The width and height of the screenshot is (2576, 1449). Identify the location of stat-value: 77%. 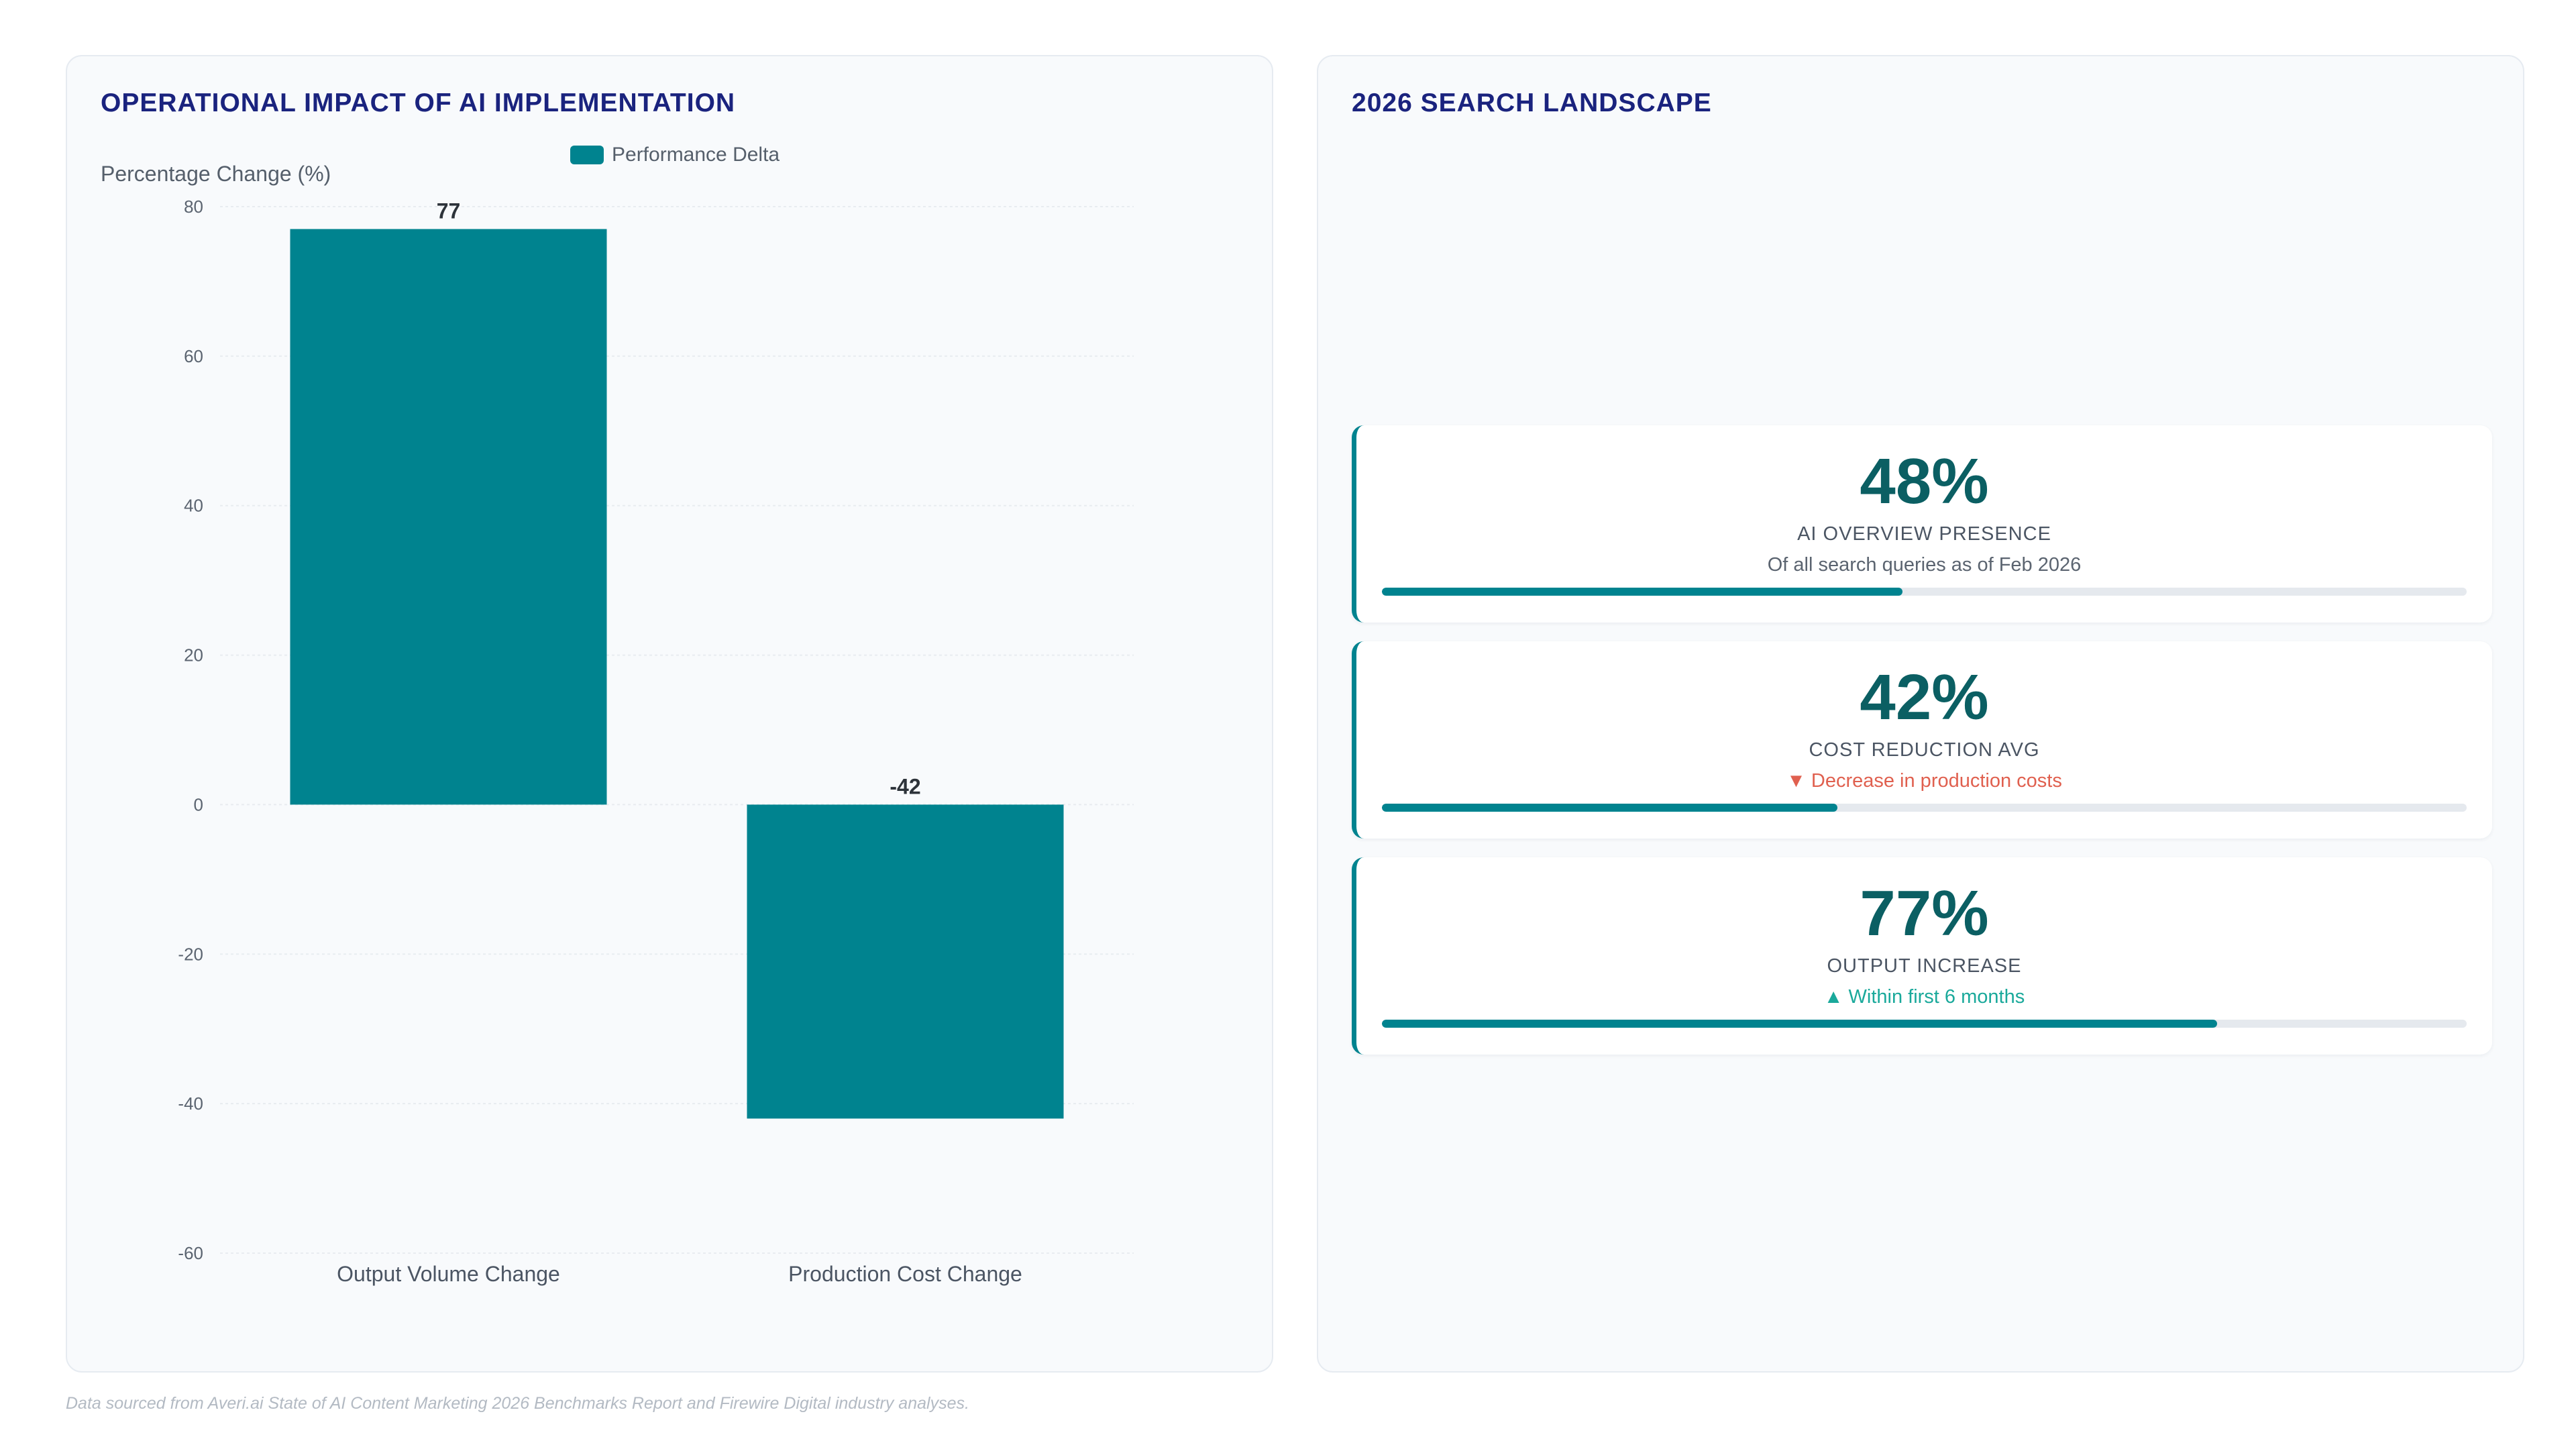
(1924, 913).